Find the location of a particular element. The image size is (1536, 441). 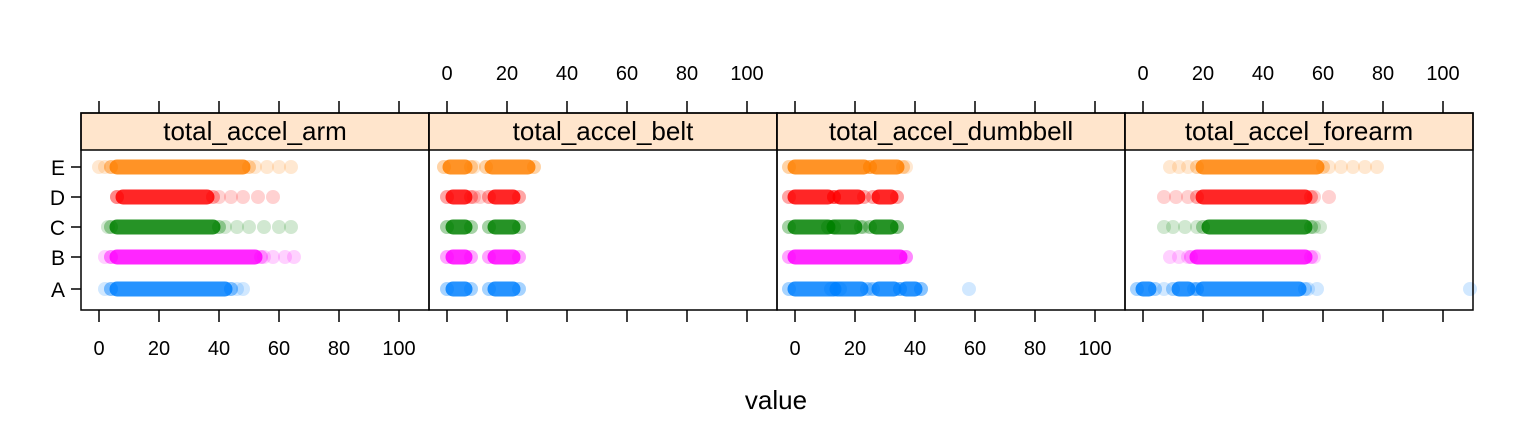

strip-label: total_accel_dumbbell is located at coordinates (951, 131).